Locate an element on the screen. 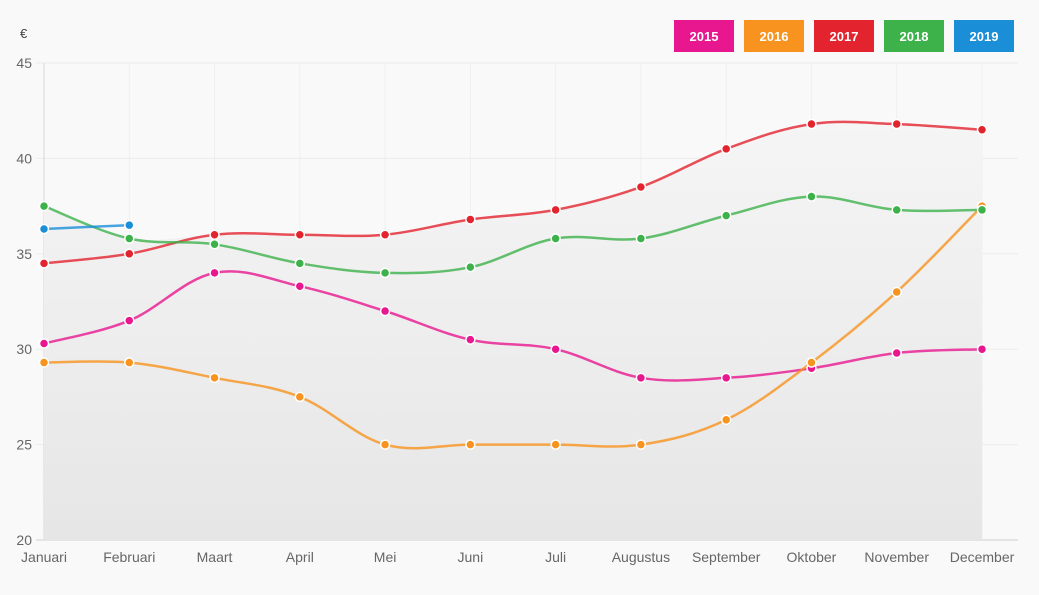 The image size is (1039, 595). series-line-2018 is located at coordinates (513, 235).